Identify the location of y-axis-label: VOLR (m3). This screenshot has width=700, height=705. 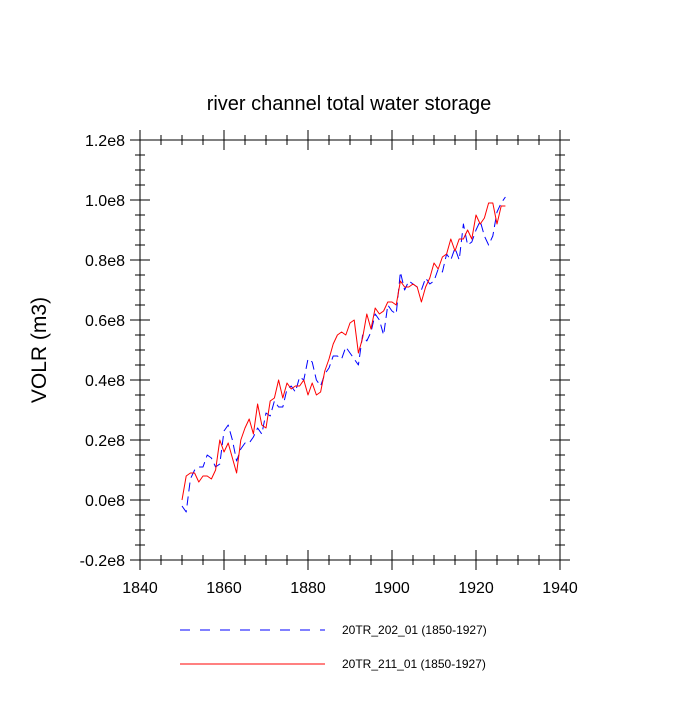
(39, 350).